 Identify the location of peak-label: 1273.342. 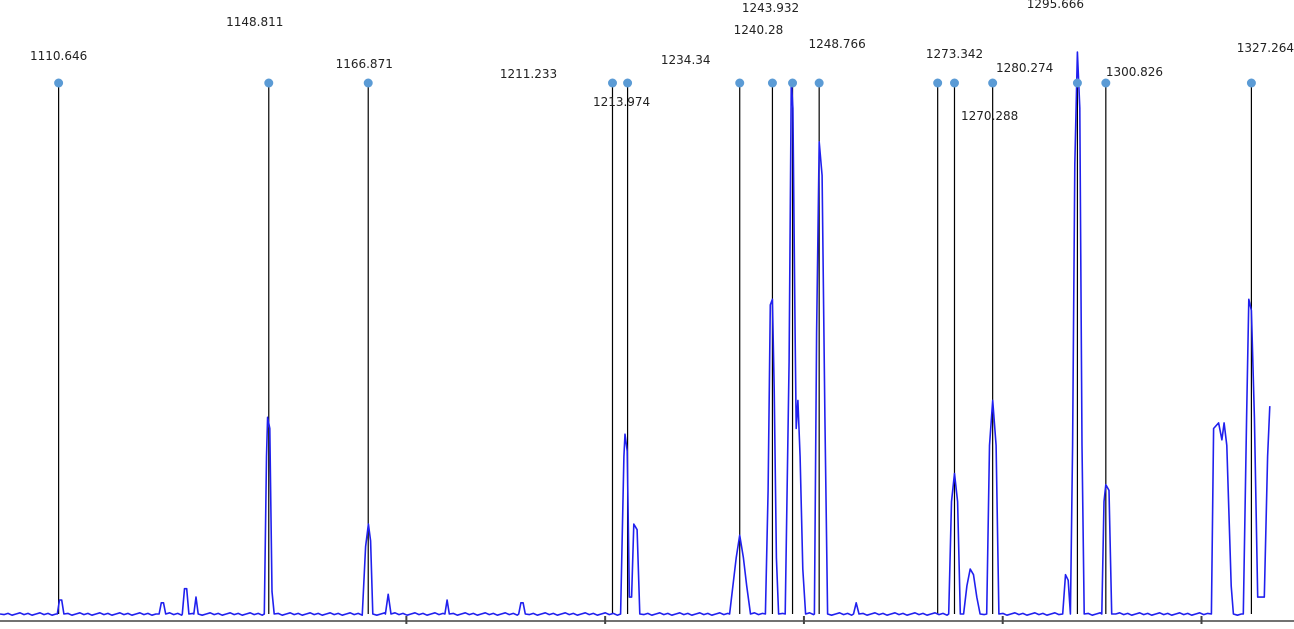
(954, 54).